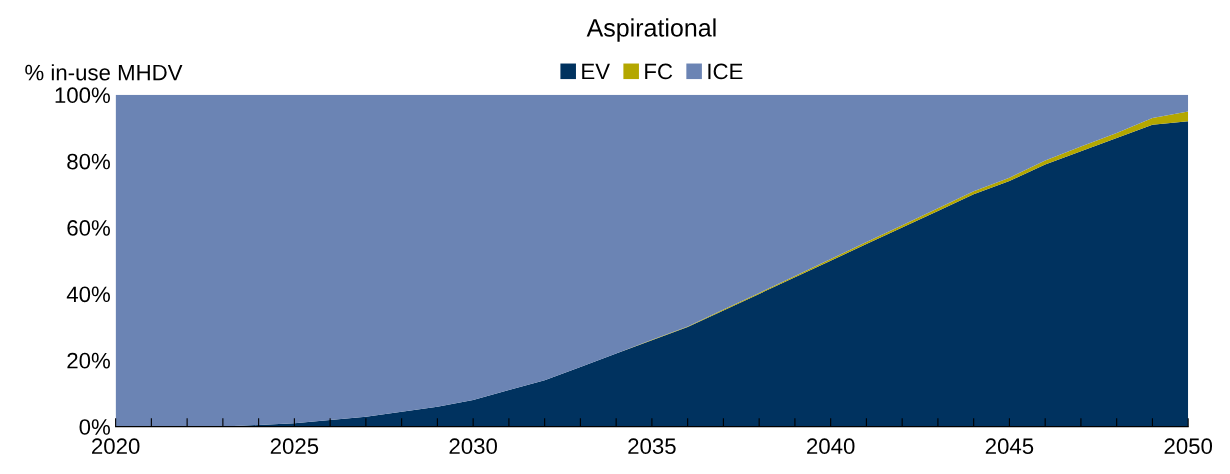 The width and height of the screenshot is (1230, 474). What do you see at coordinates (294, 446) in the screenshot?
I see `x-tick-label: 2025` at bounding box center [294, 446].